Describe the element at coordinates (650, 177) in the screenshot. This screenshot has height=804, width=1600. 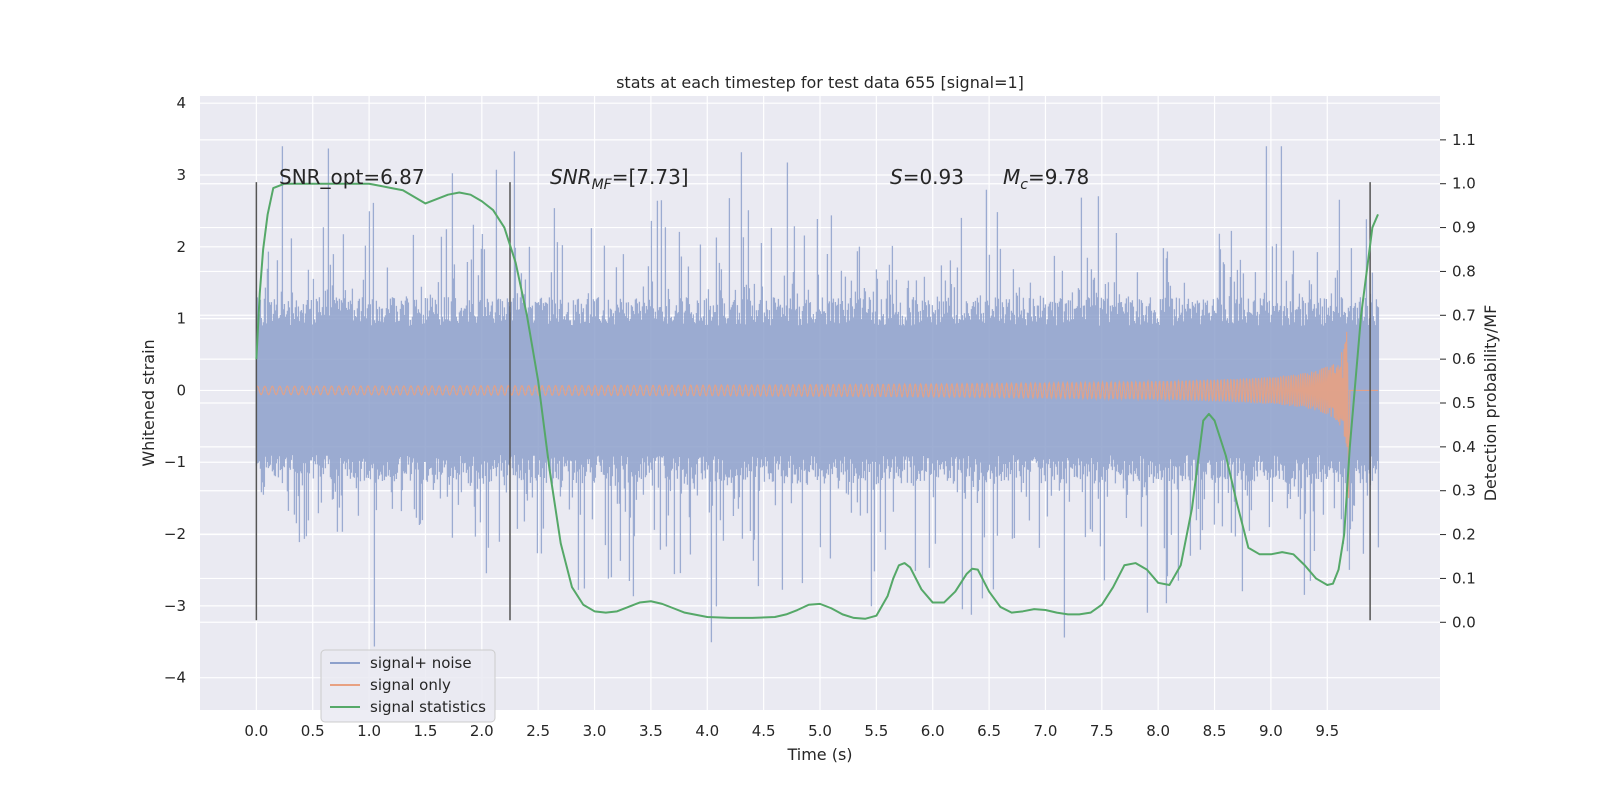
I see `annotation-snr-mf-value: =[7.73]` at that location.